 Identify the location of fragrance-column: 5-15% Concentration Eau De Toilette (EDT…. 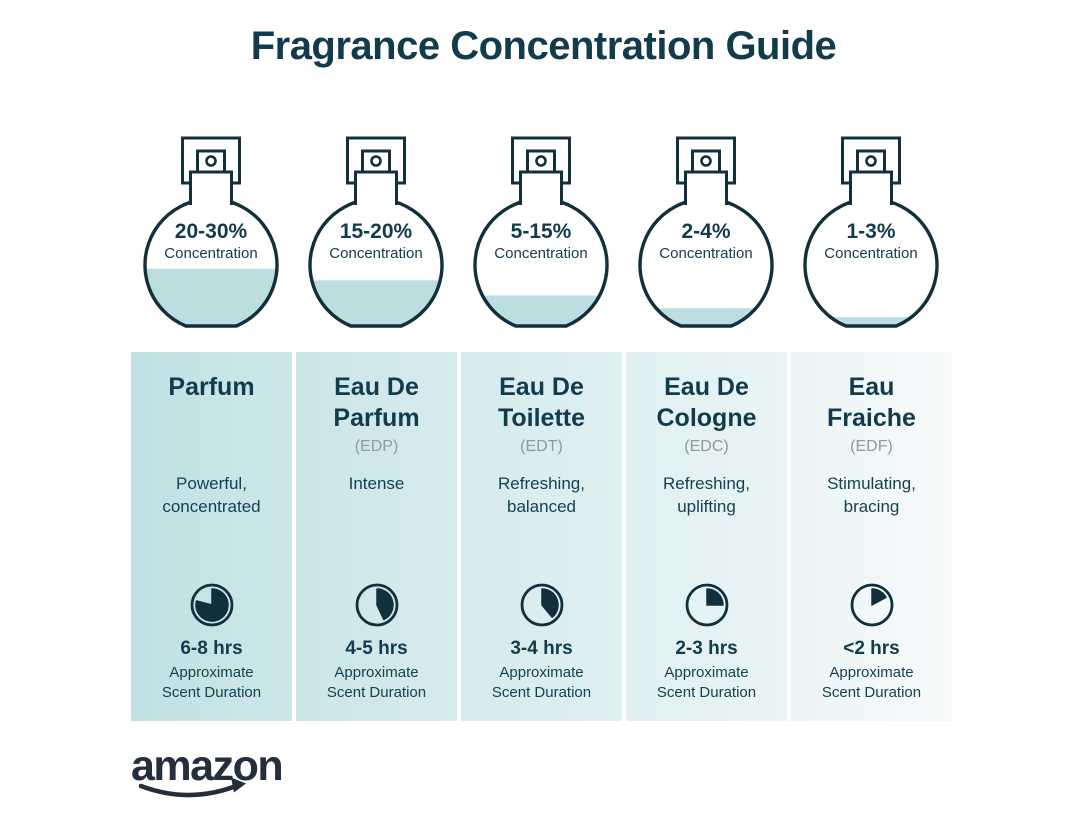
(541, 428).